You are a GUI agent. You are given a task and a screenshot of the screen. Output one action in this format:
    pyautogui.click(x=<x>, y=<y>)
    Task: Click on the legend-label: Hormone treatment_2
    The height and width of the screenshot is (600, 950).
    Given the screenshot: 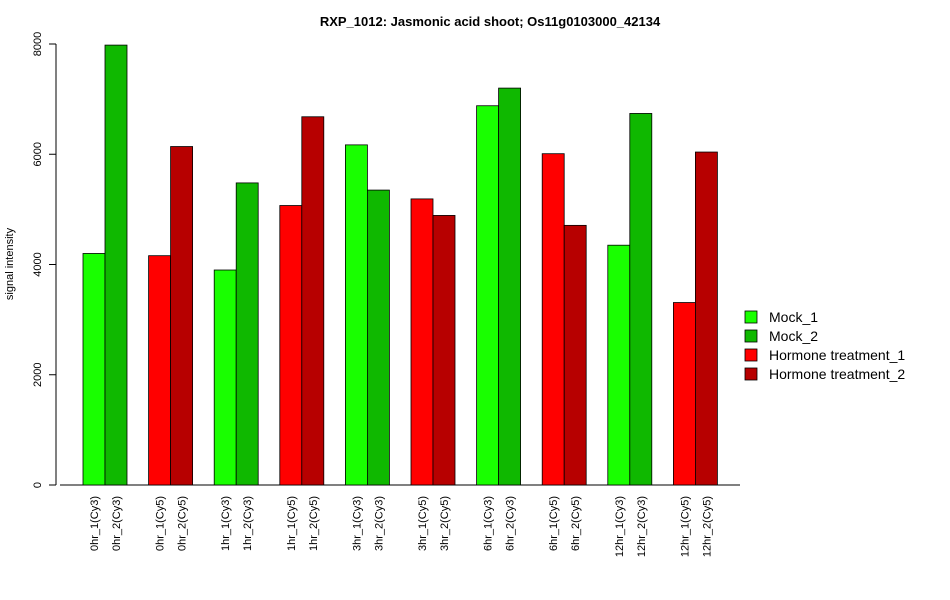 What is the action you would take?
    pyautogui.click(x=837, y=374)
    